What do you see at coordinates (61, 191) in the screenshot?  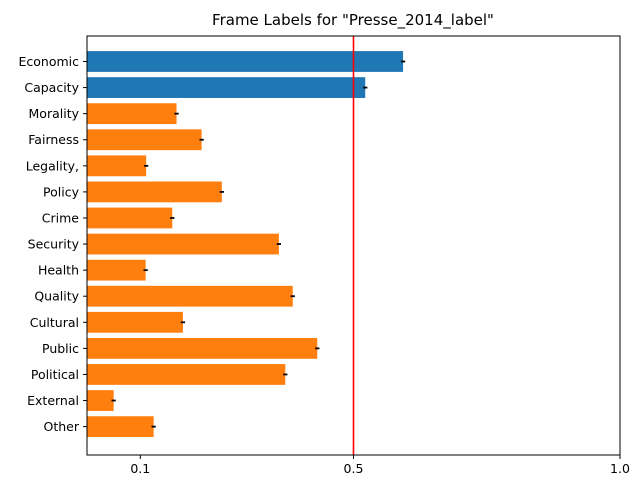 I see `y-tick-label-5: Policy` at bounding box center [61, 191].